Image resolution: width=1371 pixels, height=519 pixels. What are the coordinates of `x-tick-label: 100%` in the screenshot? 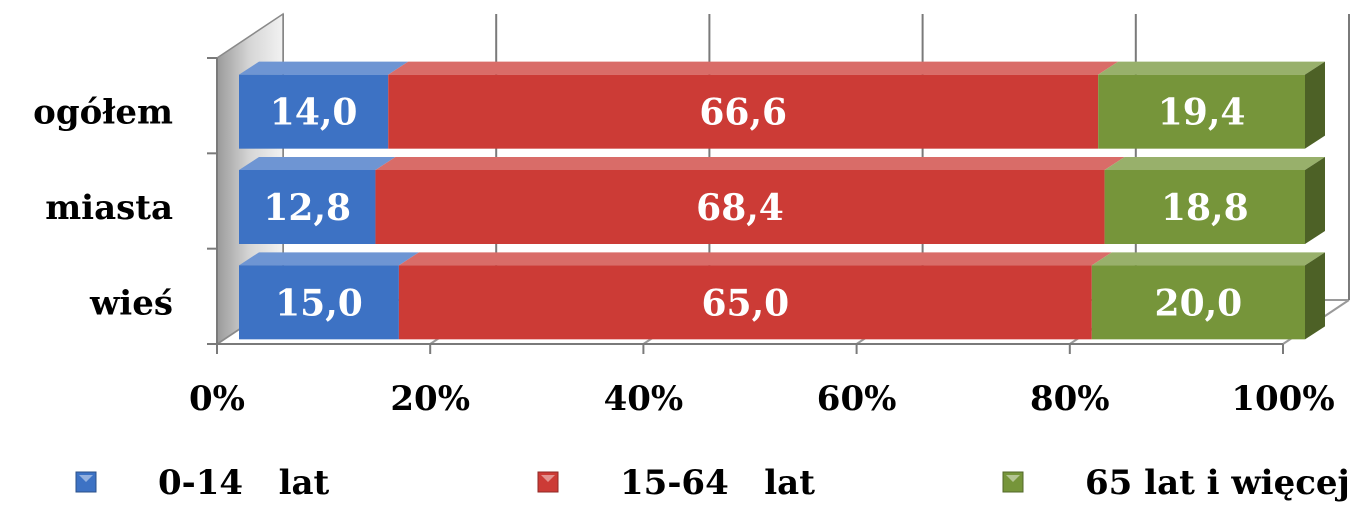 It's located at (1282, 399).